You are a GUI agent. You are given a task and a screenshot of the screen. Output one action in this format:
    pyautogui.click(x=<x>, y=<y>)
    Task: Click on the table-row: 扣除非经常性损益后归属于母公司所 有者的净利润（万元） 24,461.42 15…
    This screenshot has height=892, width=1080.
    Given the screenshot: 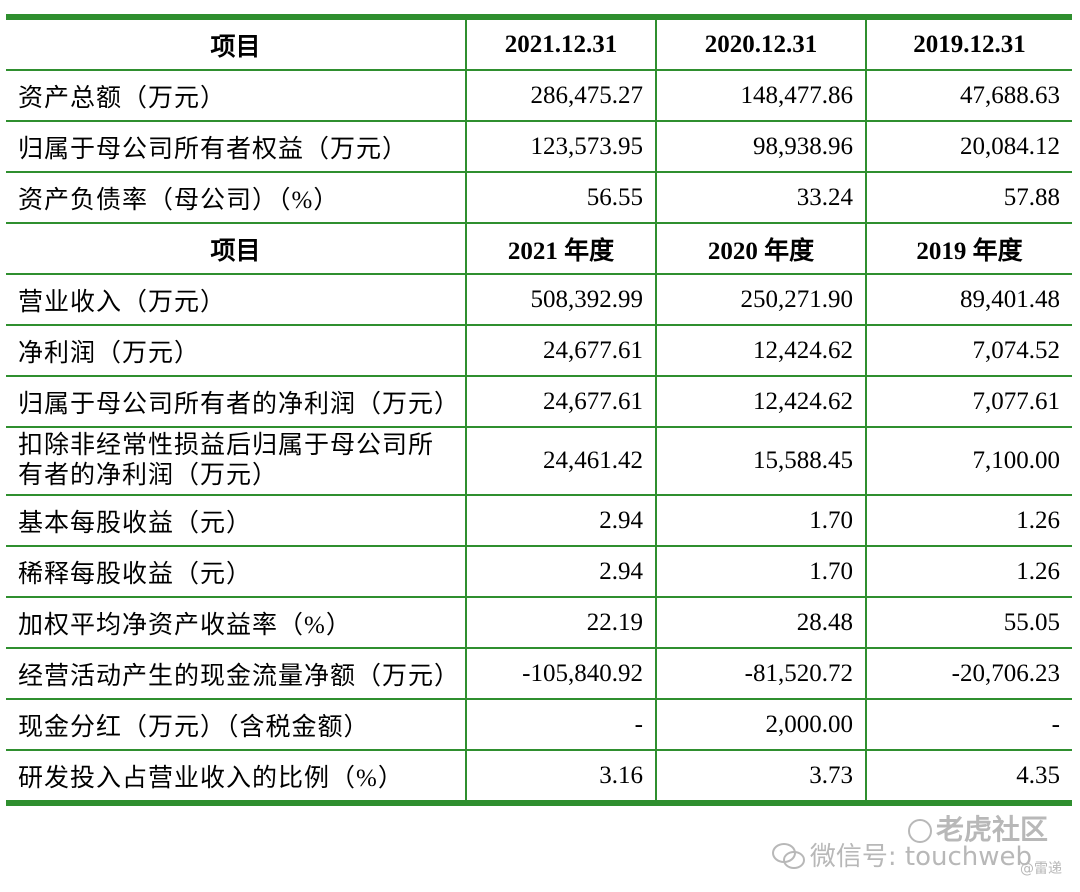 What is the action you would take?
    pyautogui.click(x=539, y=460)
    